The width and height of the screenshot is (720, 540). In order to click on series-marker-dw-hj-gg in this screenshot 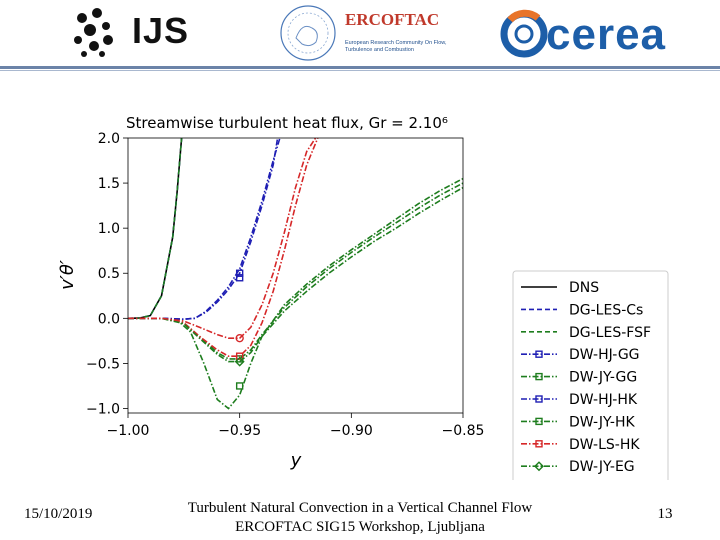, I will do `click(239, 273)`.